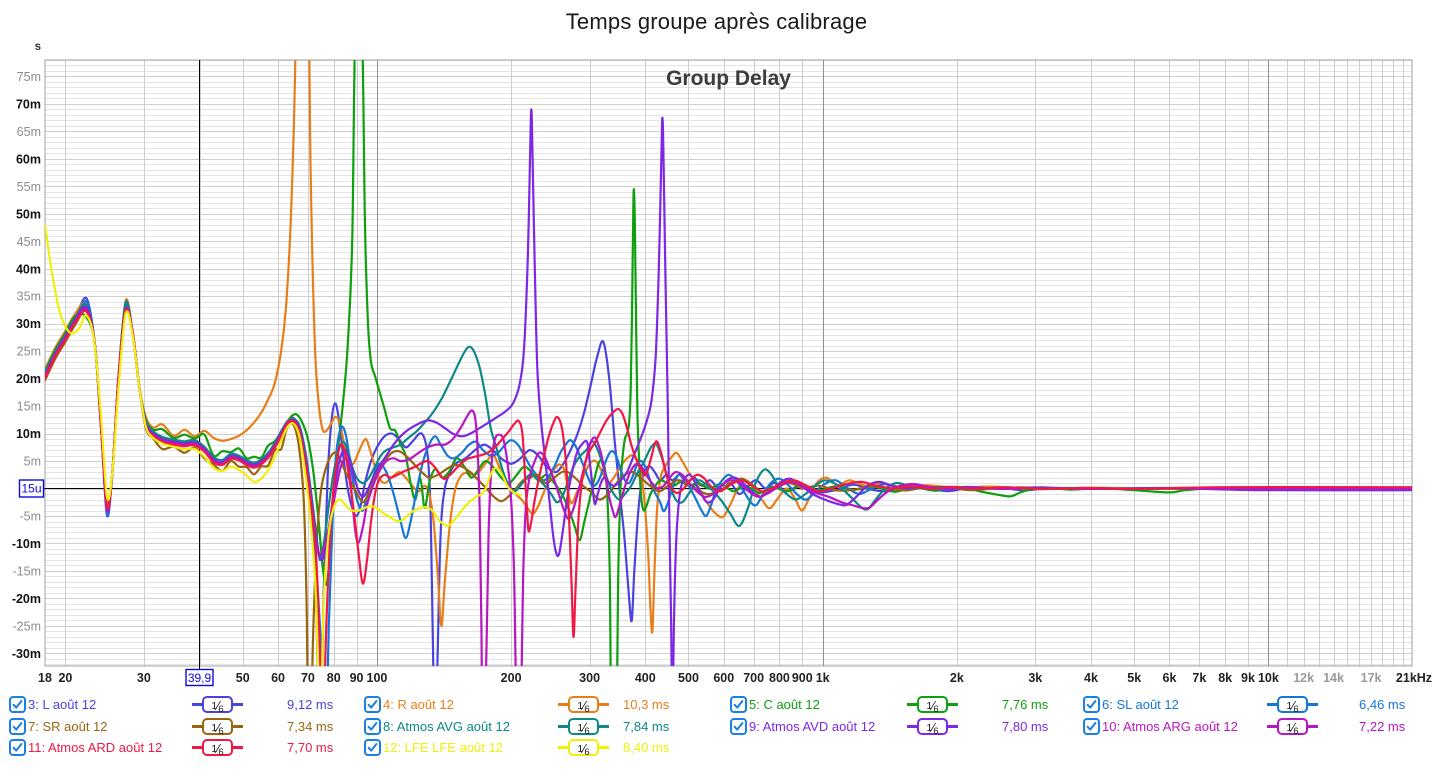 The height and width of the screenshot is (780, 1433). Describe the element at coordinates (28, 159) in the screenshot. I see `y-tick-label: 60m` at that location.